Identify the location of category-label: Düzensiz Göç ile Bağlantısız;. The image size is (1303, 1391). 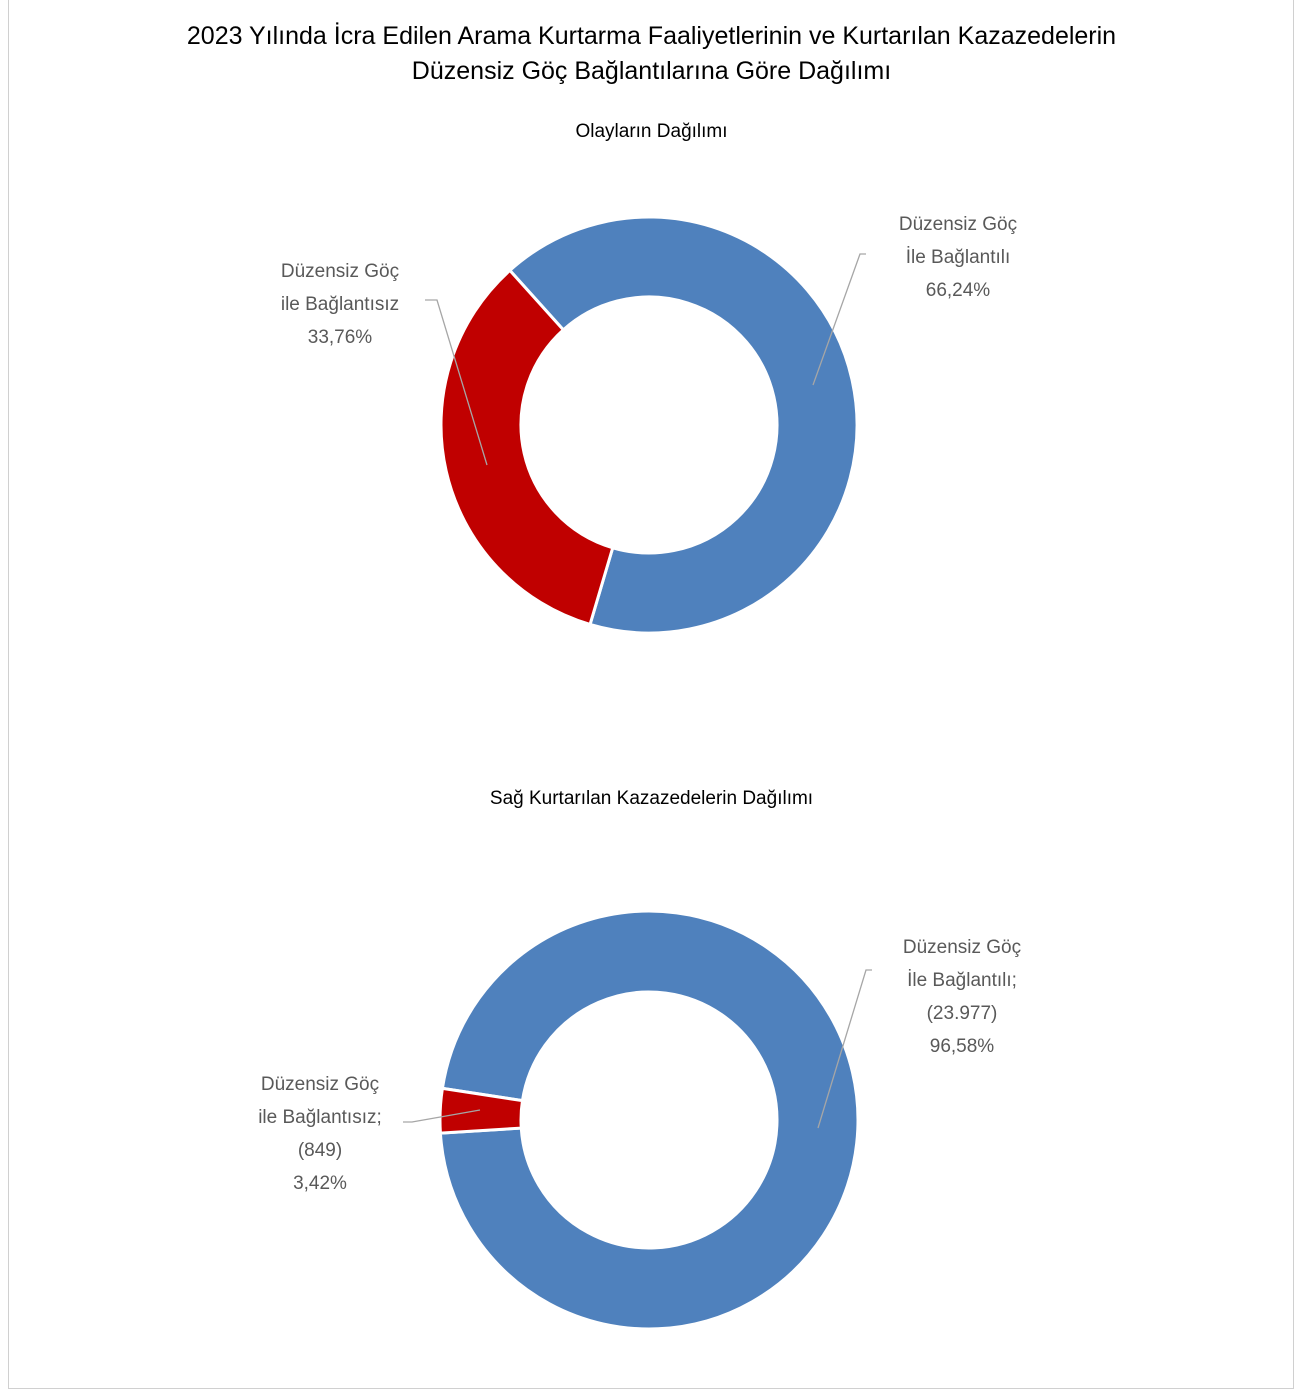
(320, 1101).